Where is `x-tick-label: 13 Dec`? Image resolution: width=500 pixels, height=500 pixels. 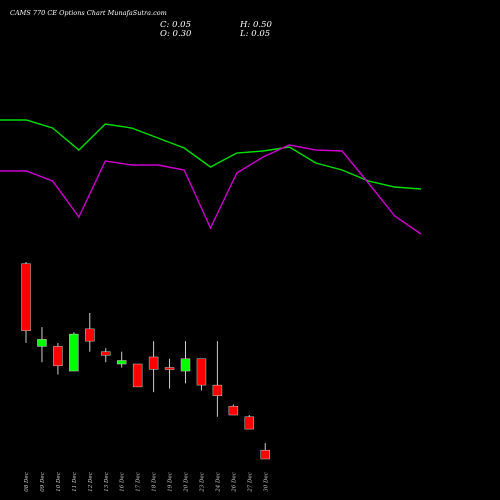
x-tick-label: 13 Dec is located at coordinates (107, 482).